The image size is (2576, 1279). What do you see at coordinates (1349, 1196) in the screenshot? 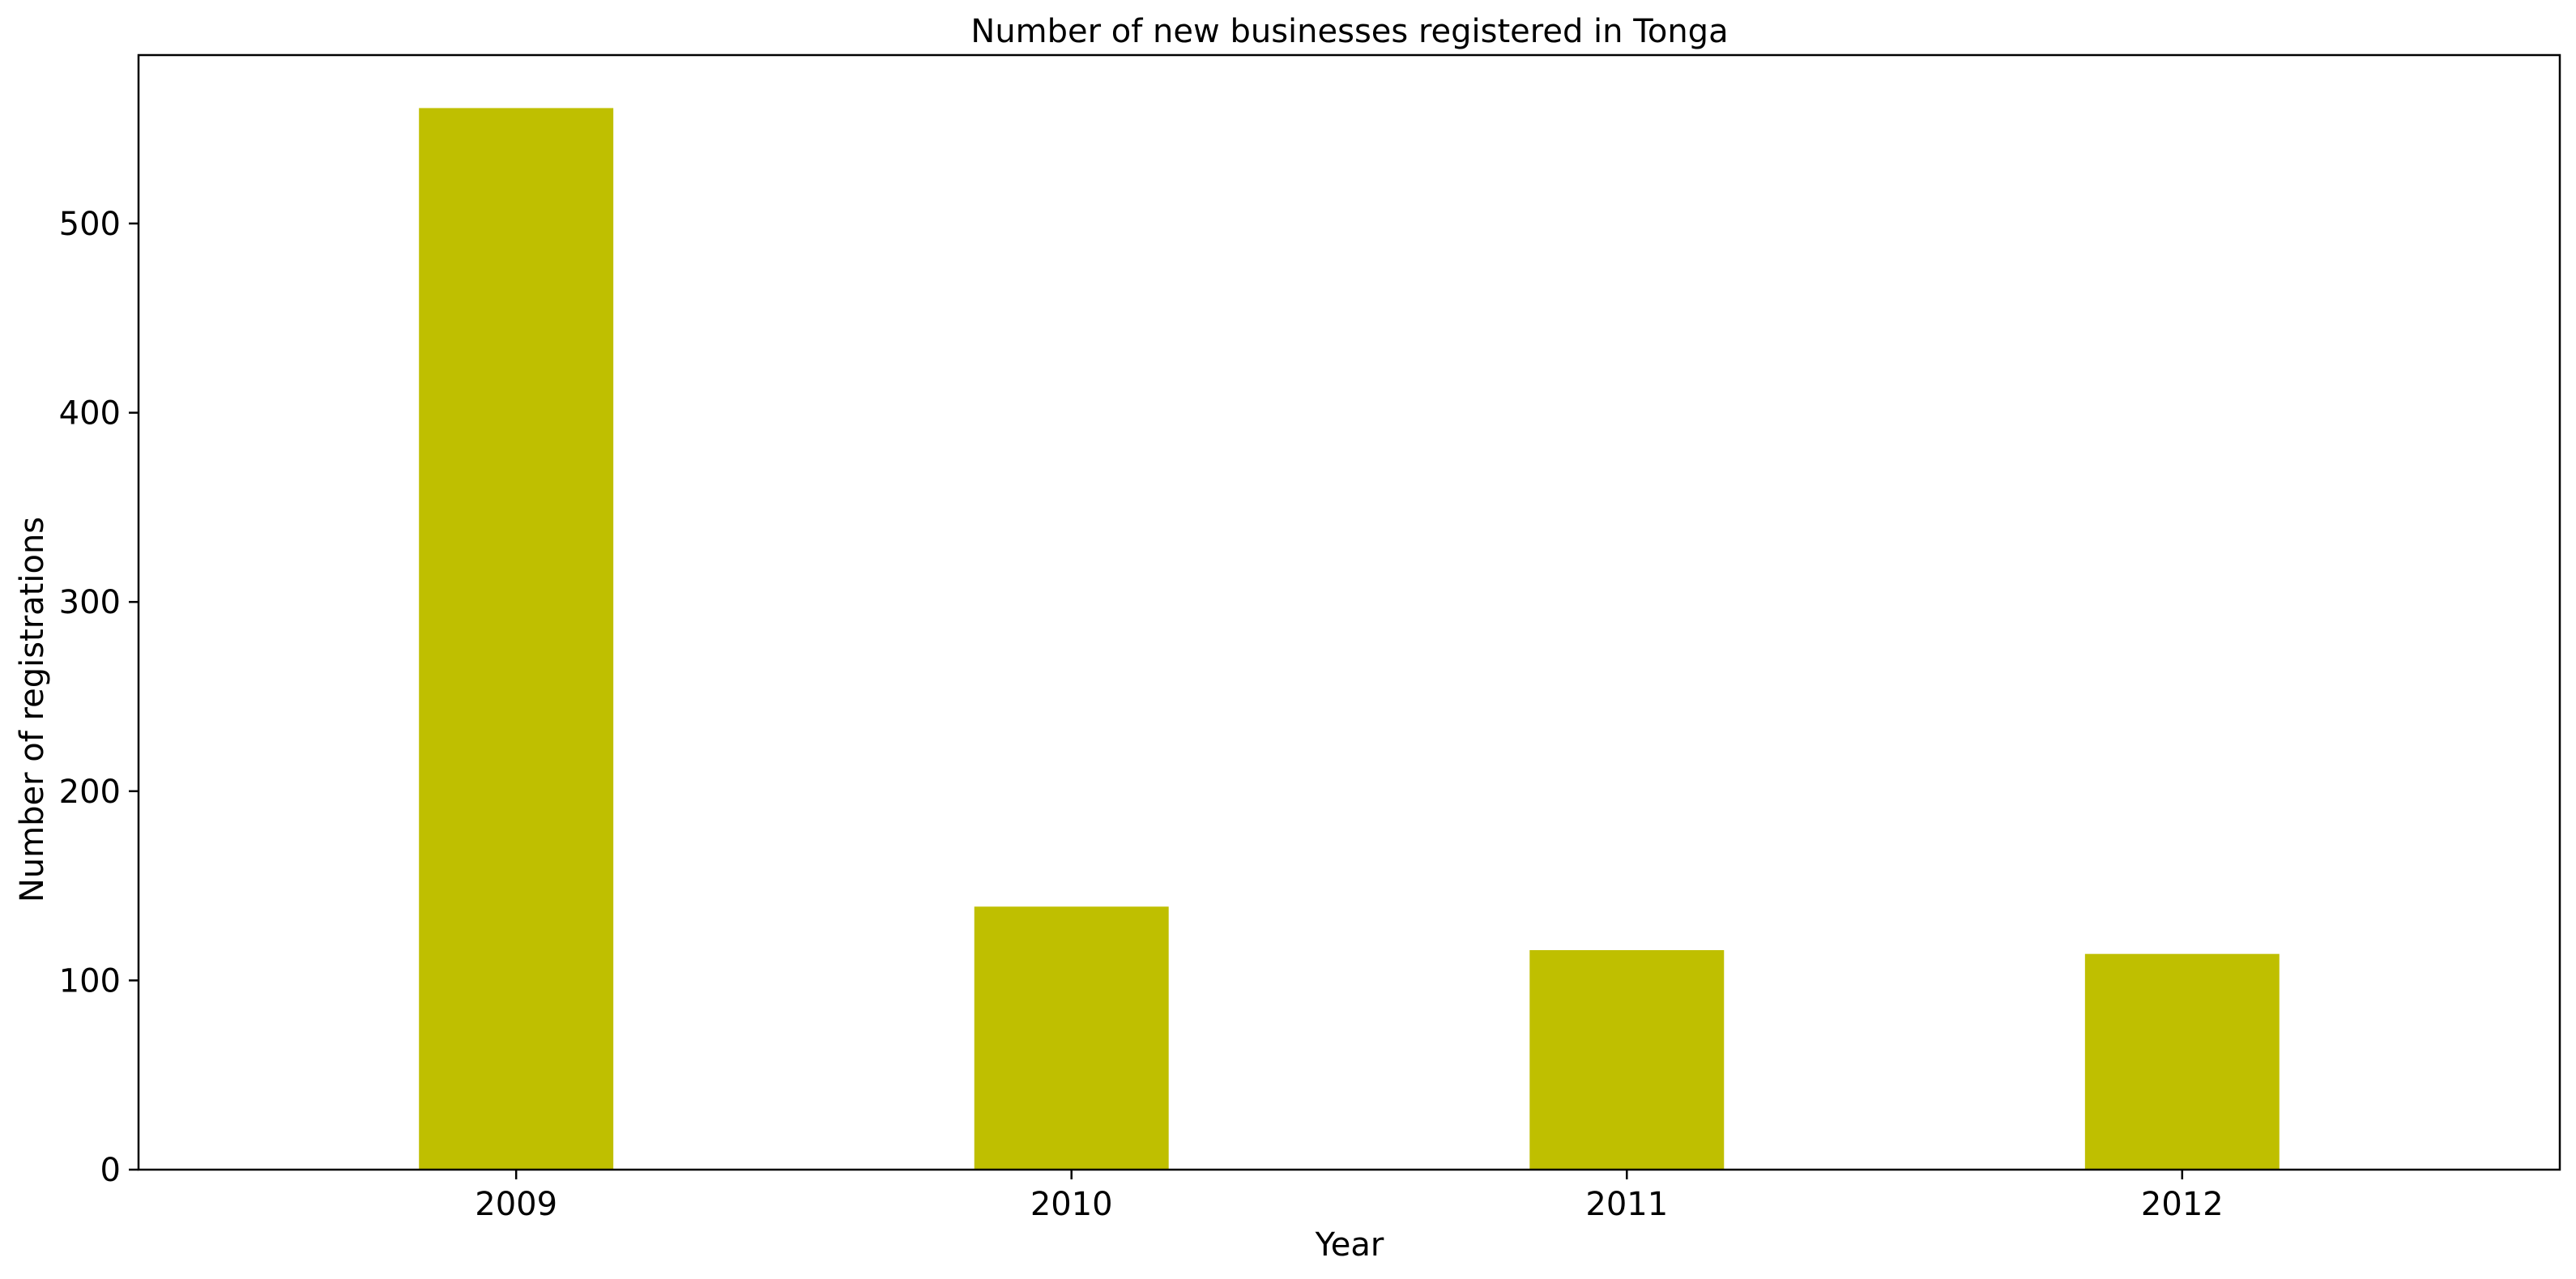
I see `x-axis-ticks: 2009 2010 2011 2012` at bounding box center [1349, 1196].